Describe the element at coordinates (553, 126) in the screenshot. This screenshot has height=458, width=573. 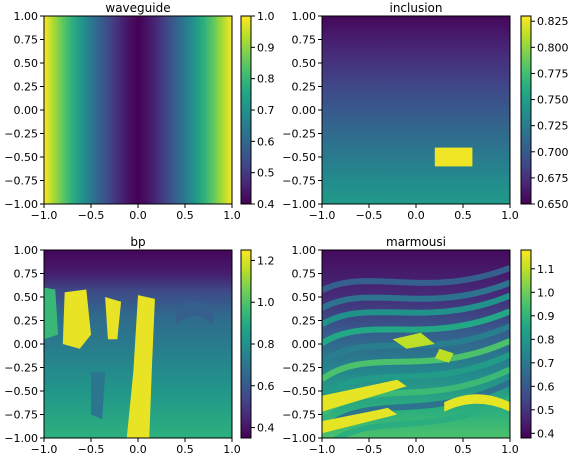
I see `colorbar-tick-label: 0.725` at that location.